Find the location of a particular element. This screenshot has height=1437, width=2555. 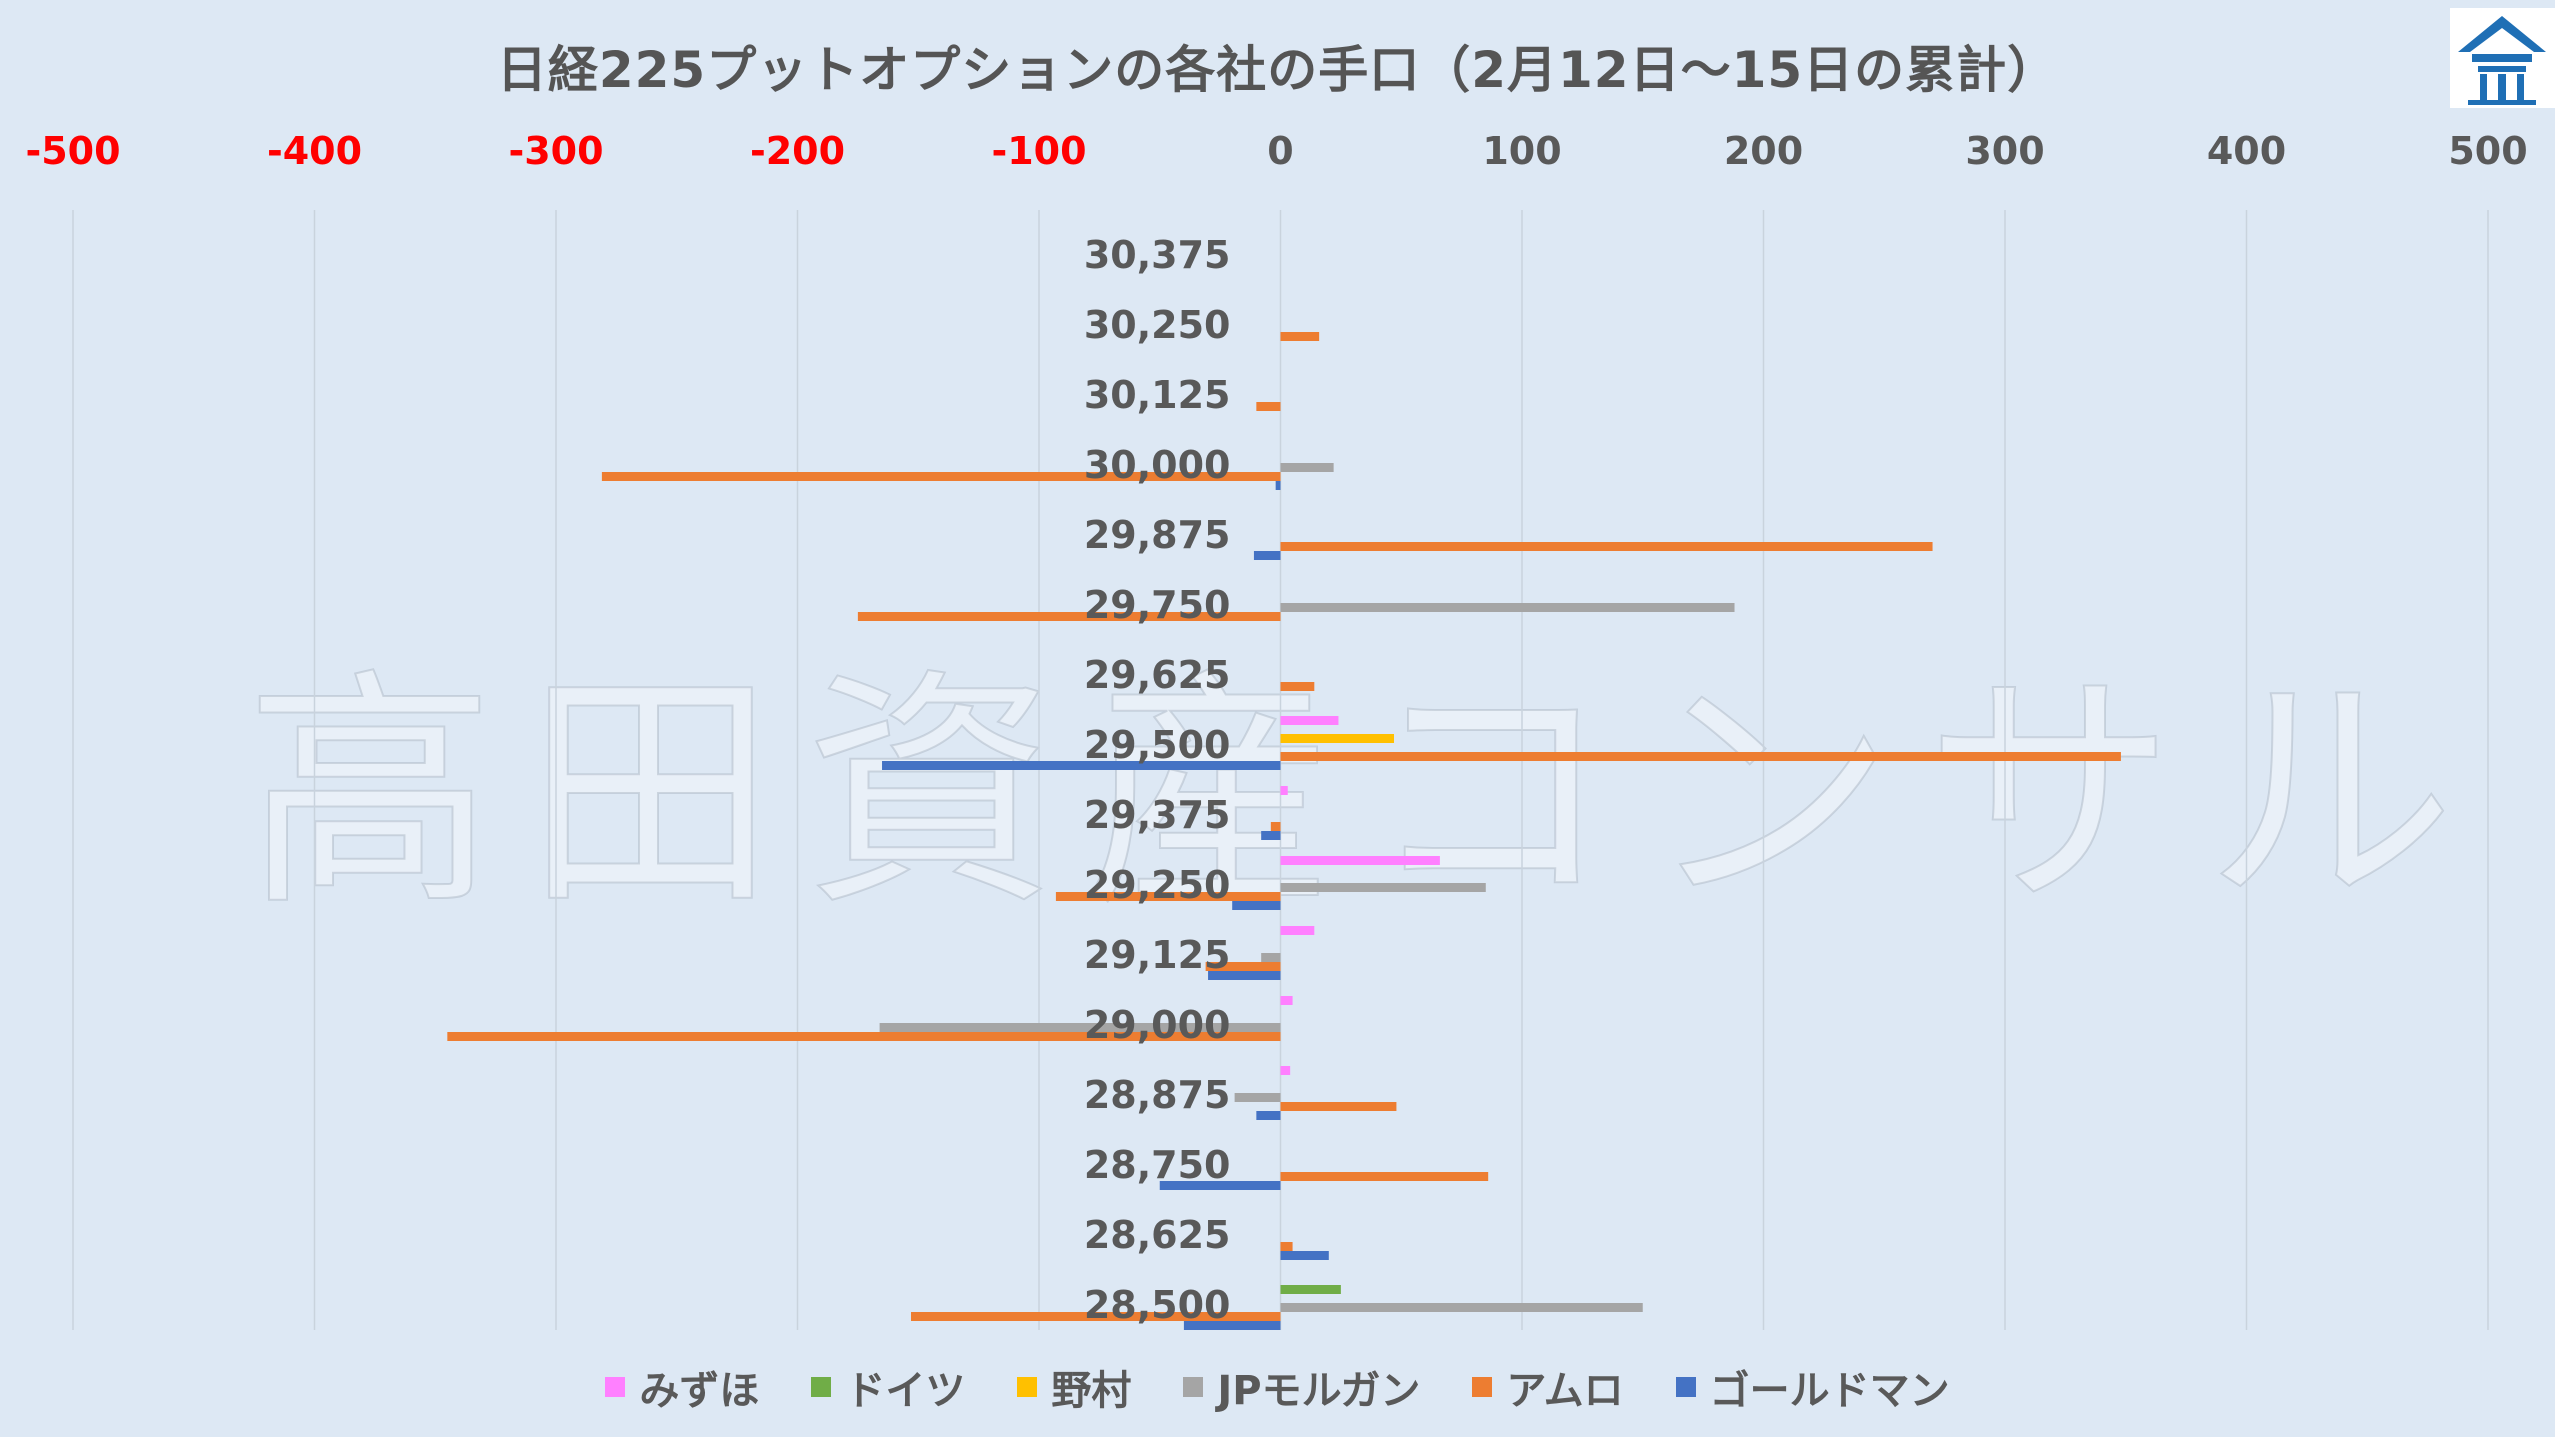

legend-item: みずほ is located at coordinates (682, 1387).